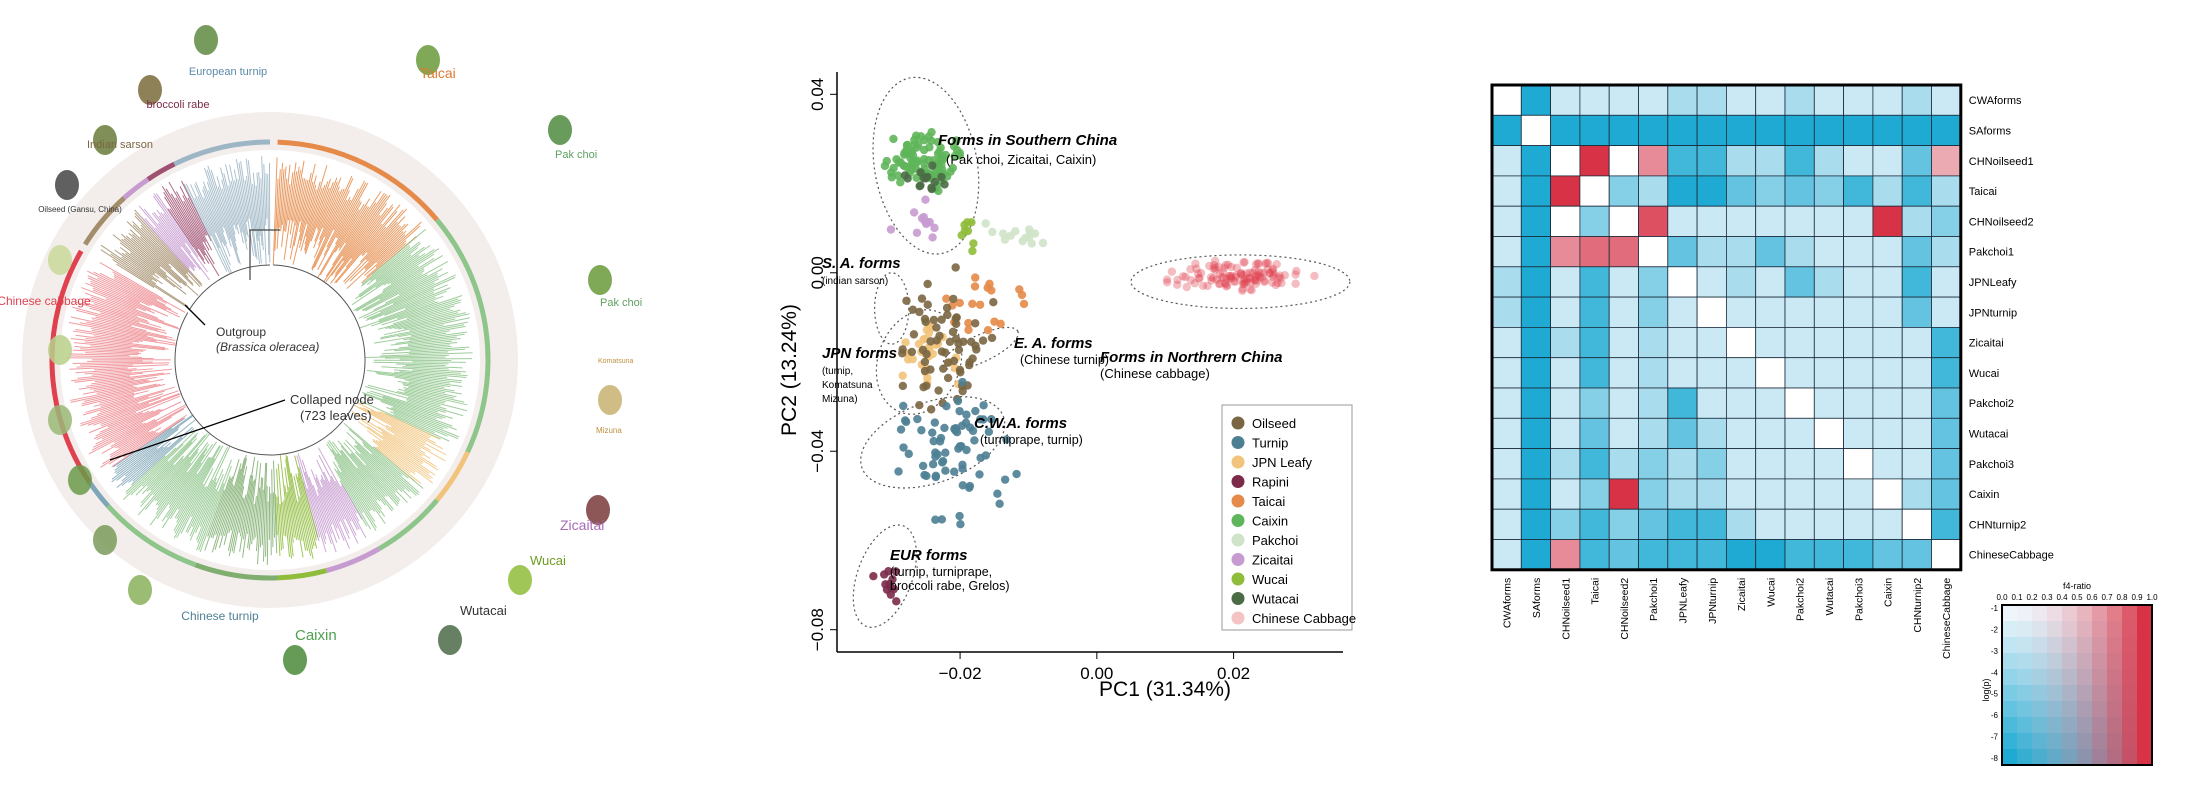 The width and height of the screenshot is (2197, 798). Describe the element at coordinates (1566, 609) in the screenshot. I see `heatmap-column-label: CHNoilseed1` at that location.